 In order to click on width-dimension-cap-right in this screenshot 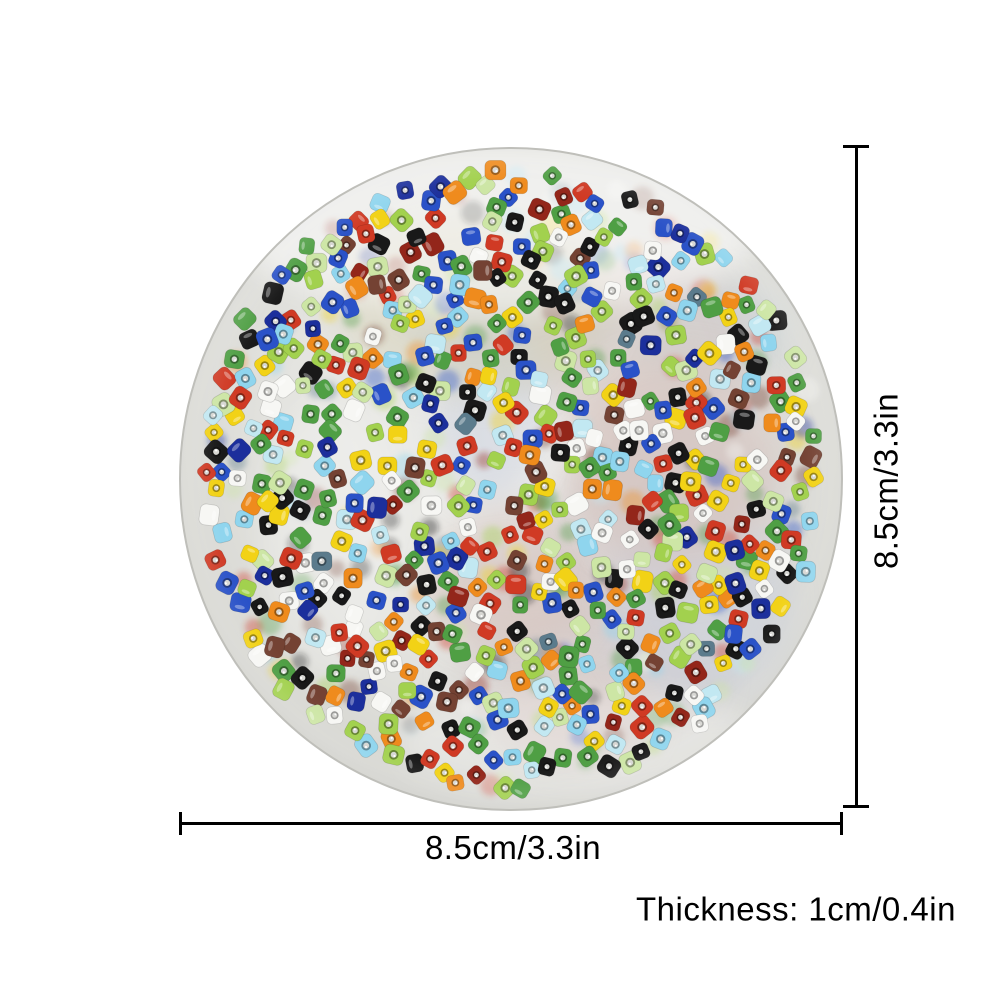, I will do `click(841, 823)`.